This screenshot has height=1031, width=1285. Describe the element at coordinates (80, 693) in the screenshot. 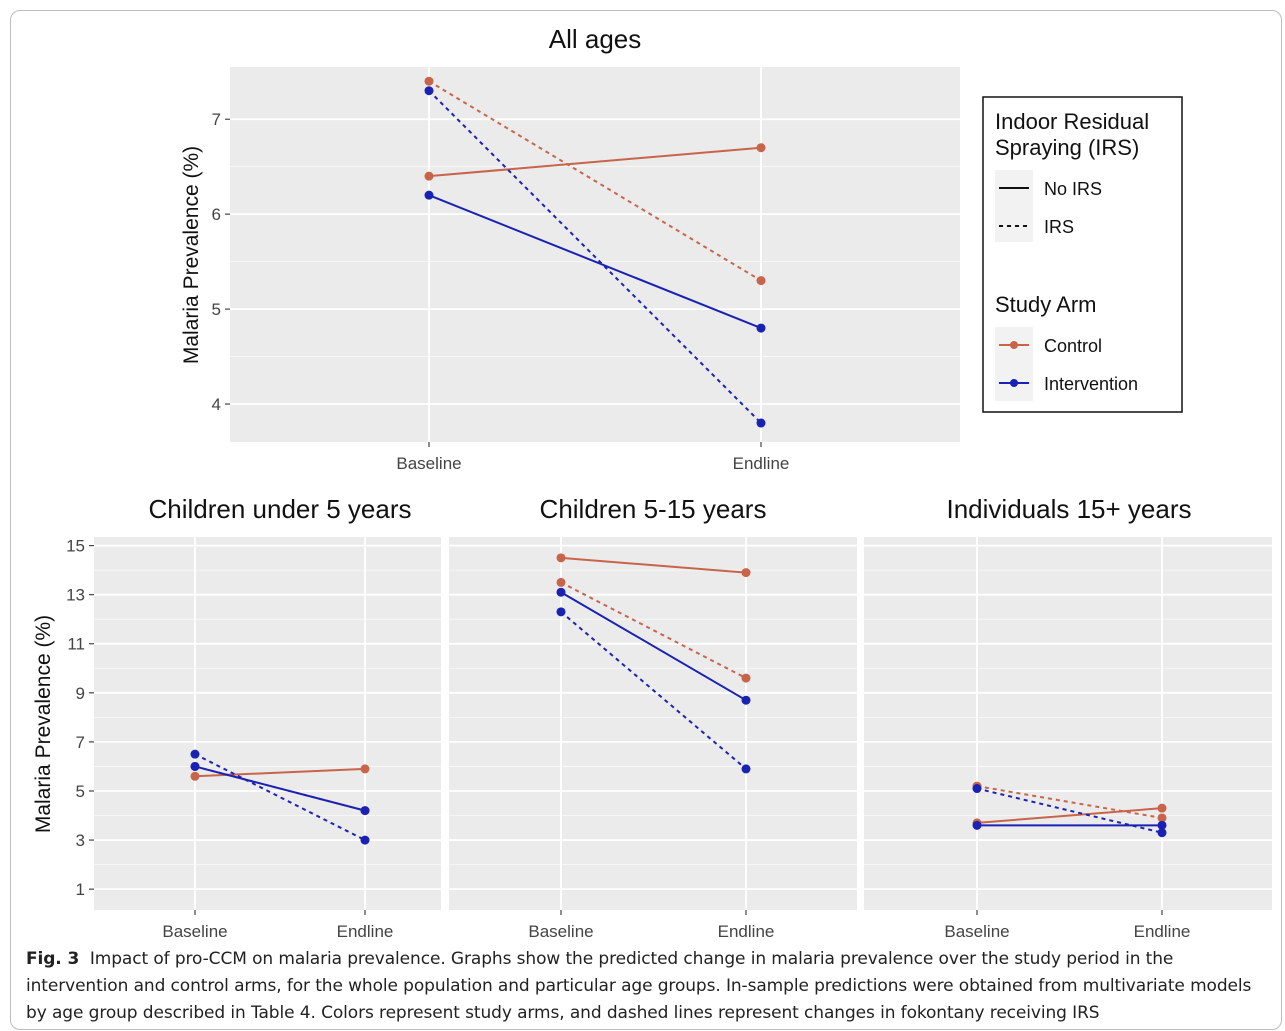

I see `y-tick-label: 9` at that location.